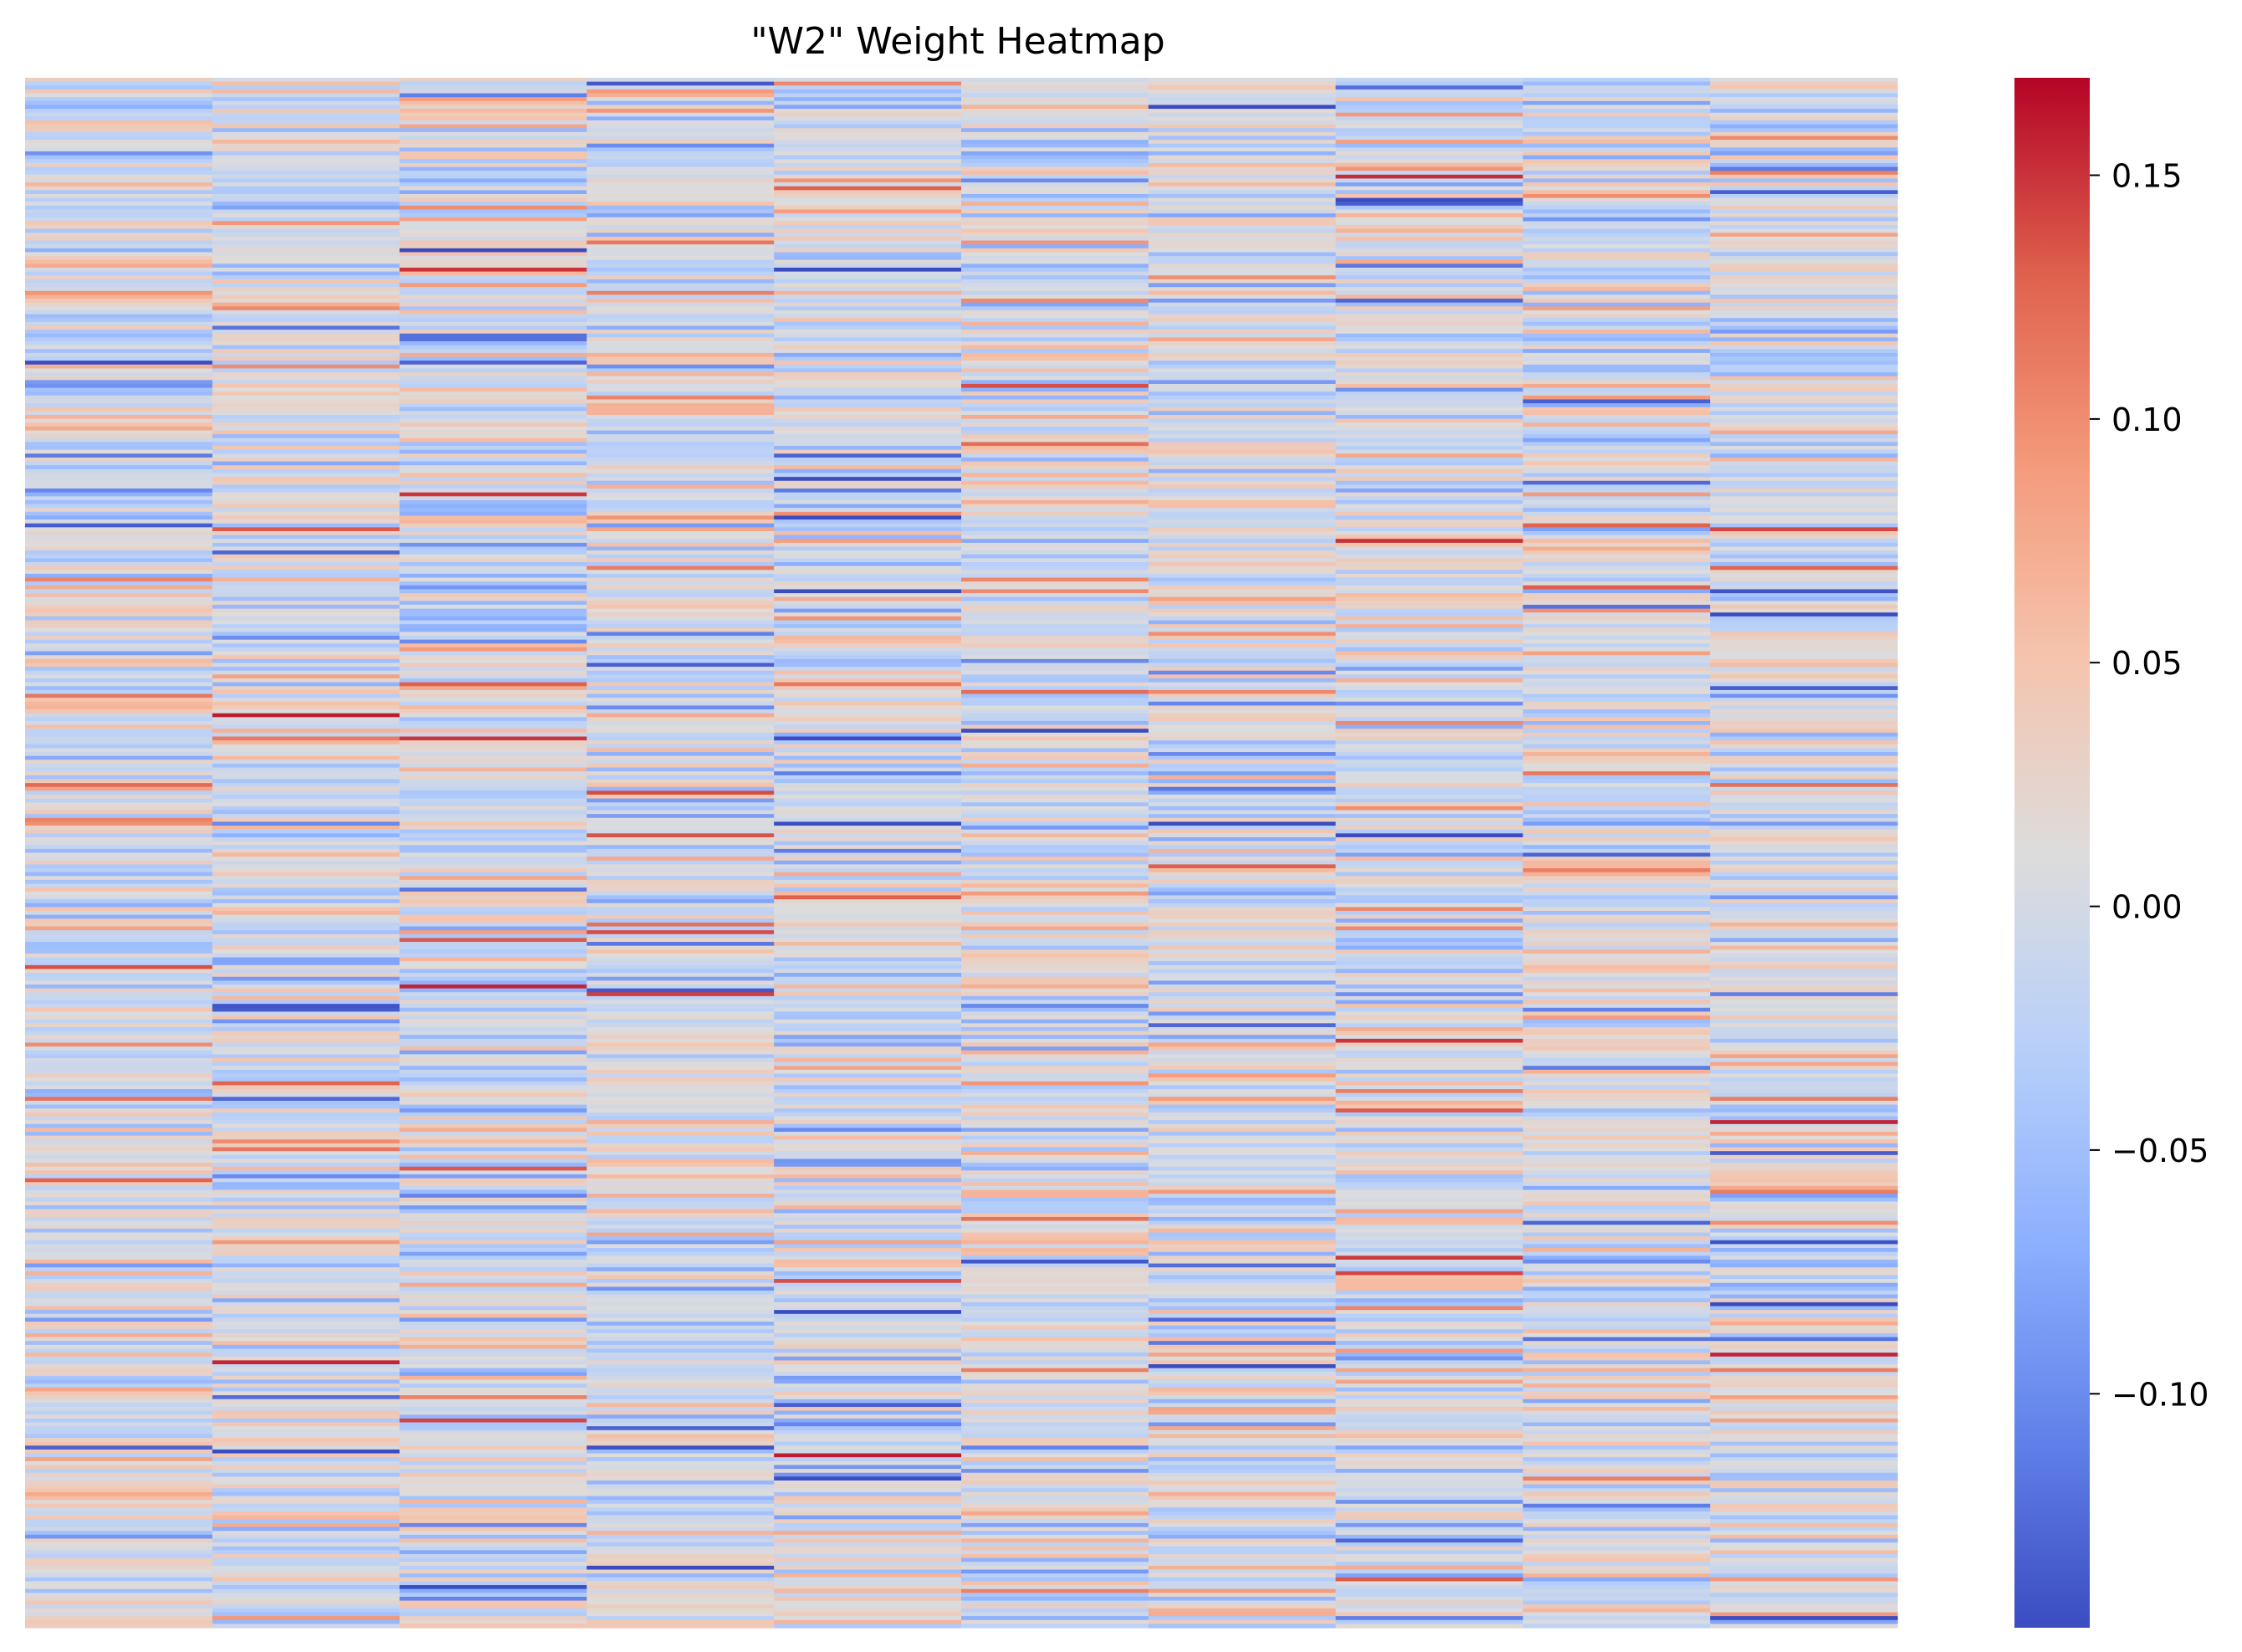 This screenshot has height=1652, width=2242. What do you see at coordinates (2147, 907) in the screenshot?
I see `colorbar-tick-label: 0.00` at bounding box center [2147, 907].